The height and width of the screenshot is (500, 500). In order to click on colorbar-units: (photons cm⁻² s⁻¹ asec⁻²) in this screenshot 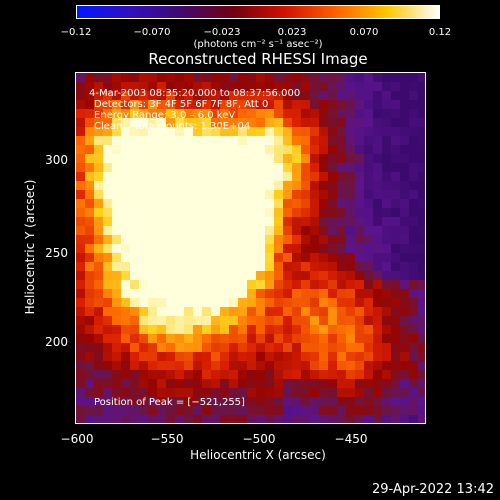, I will do `click(258, 44)`.